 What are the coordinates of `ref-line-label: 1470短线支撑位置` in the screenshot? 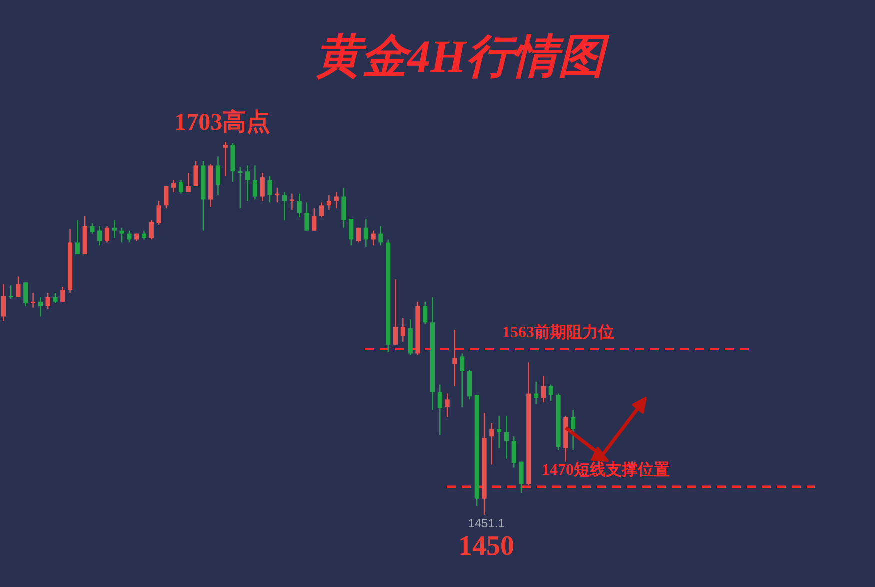 It's located at (606, 470).